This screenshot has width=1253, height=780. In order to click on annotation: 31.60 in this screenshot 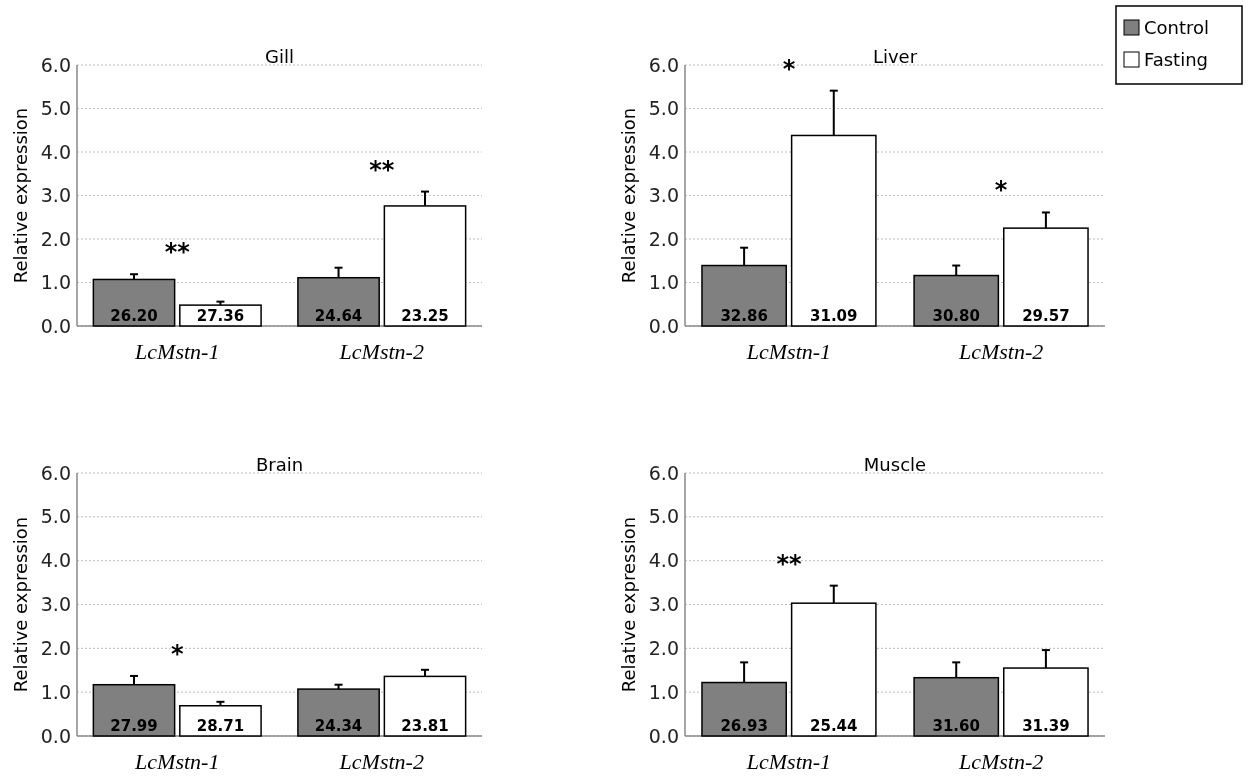, I will do `click(956, 726)`.